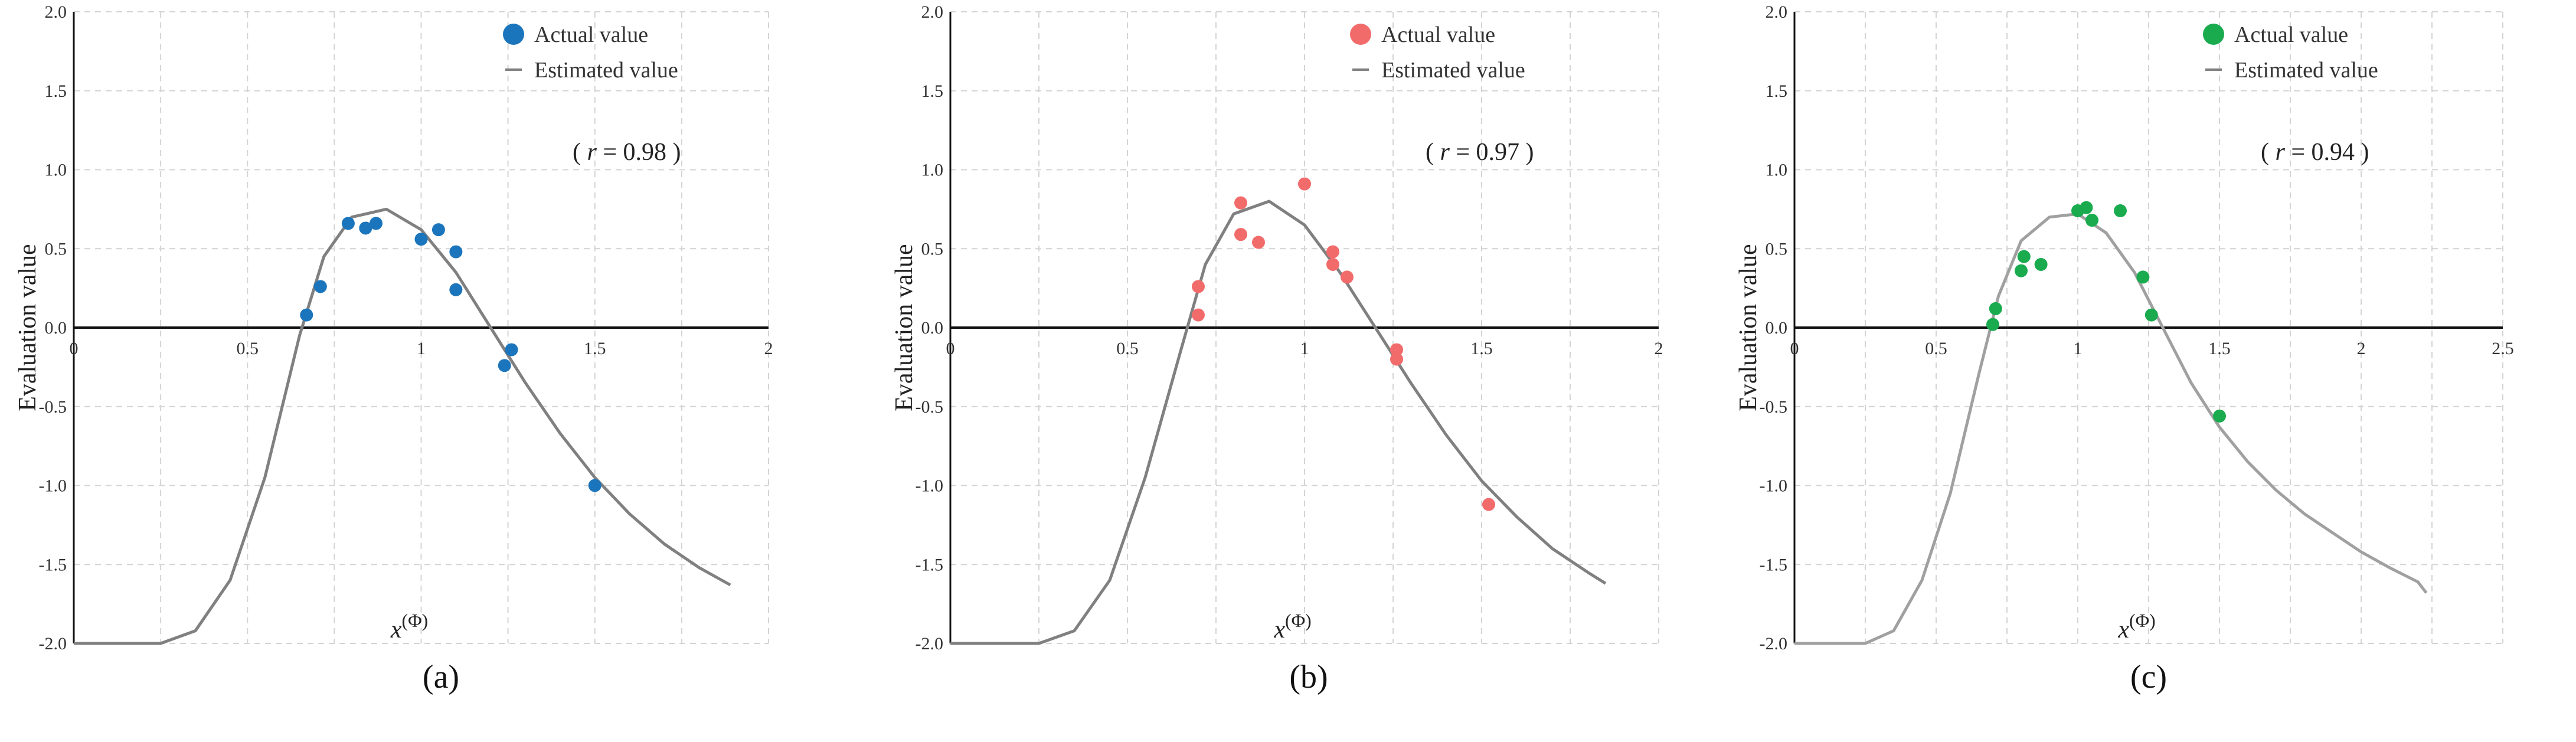  I want to click on correlation-label: ( r = 0.98 ), so click(627, 153).